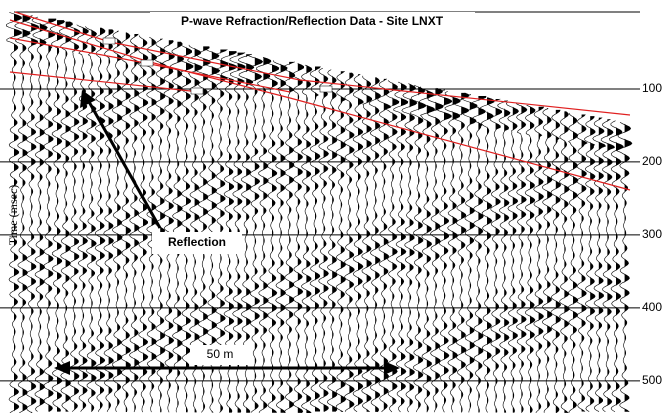  I want to click on y-tick-label: 500, so click(652, 380).